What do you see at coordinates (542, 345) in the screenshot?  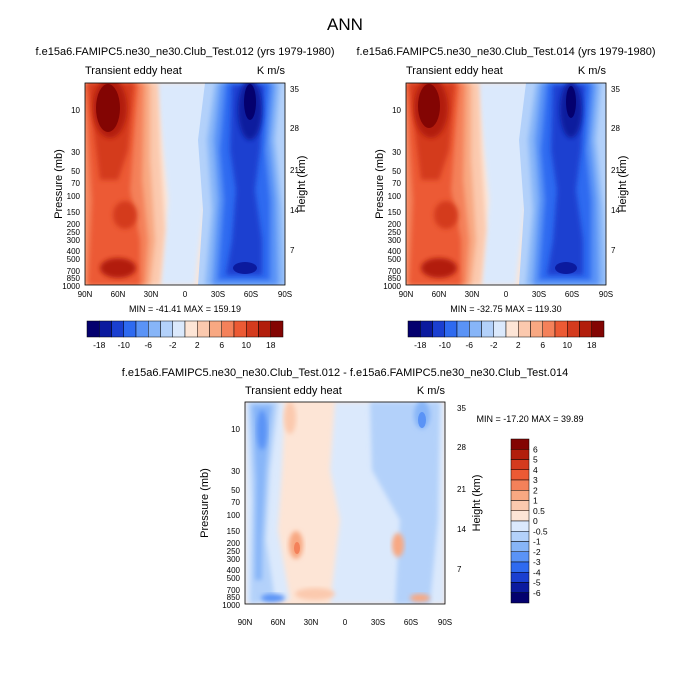 I see `colorbar-label: 6` at bounding box center [542, 345].